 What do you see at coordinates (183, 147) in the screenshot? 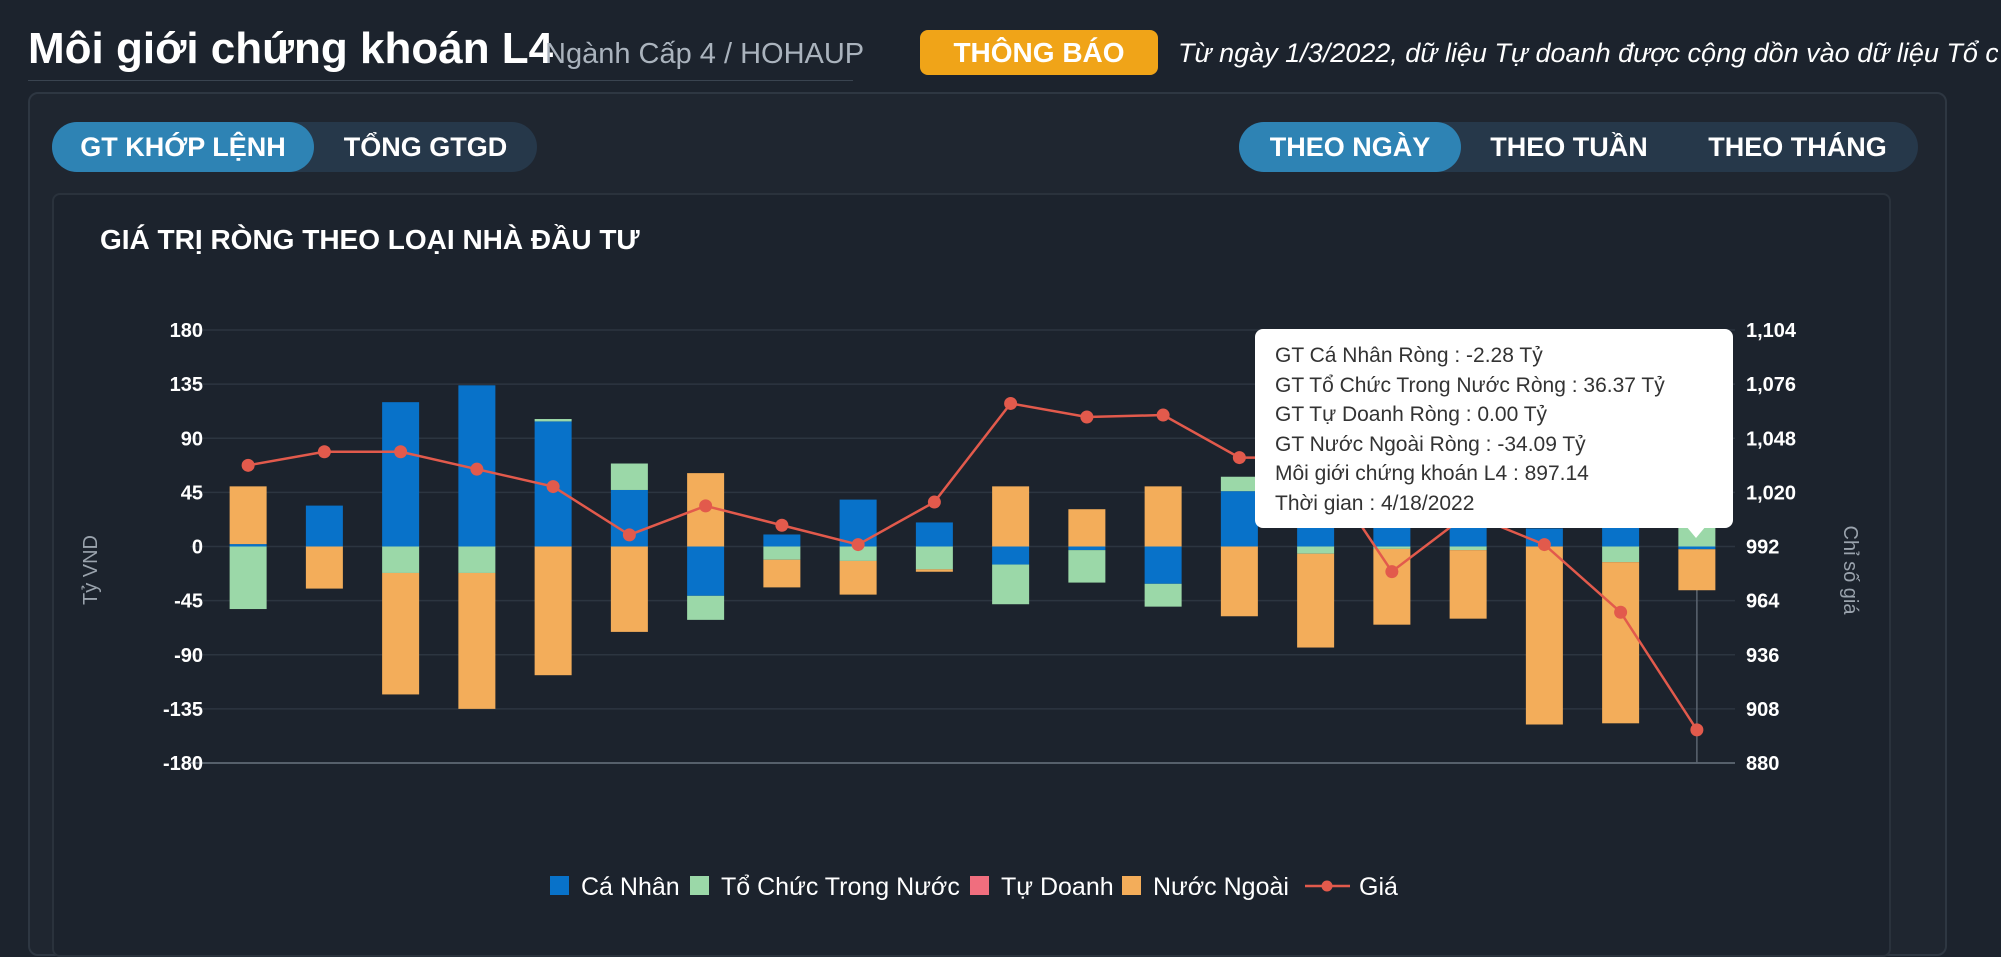
I see `tab-gt-khop-lenh: GT KHỚP LỆNH` at bounding box center [183, 147].